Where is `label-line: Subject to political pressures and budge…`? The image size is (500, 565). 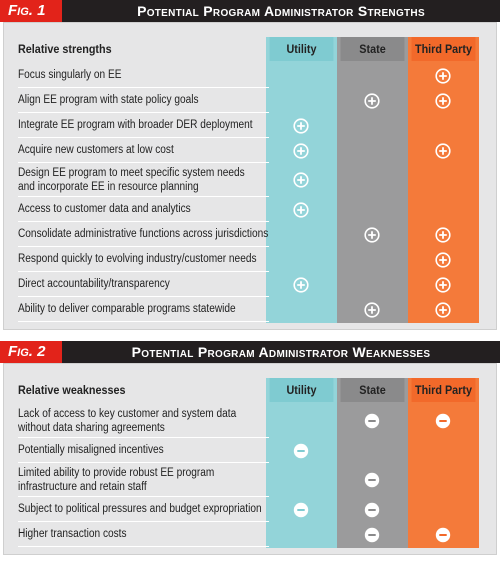 label-line: Subject to political pressures and budge… is located at coordinates (140, 509).